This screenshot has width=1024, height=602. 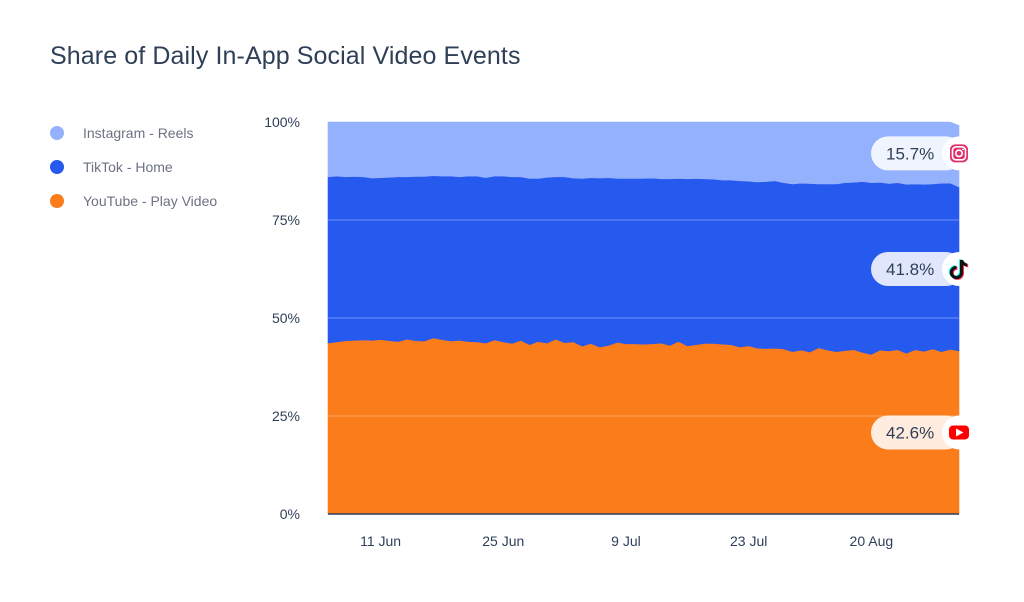 What do you see at coordinates (872, 541) in the screenshot?
I see `x-tick-label: 20 Aug` at bounding box center [872, 541].